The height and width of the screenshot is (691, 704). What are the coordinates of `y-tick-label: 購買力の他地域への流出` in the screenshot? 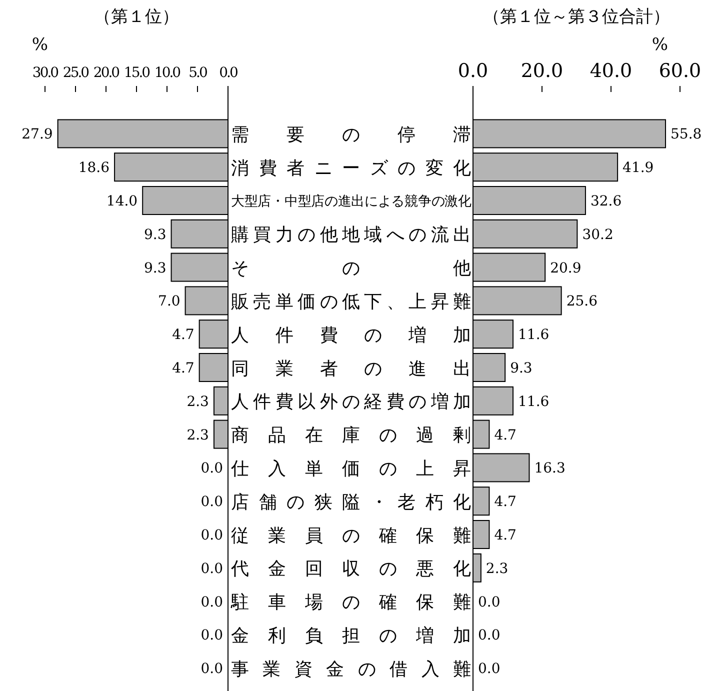 It's located at (351, 235).